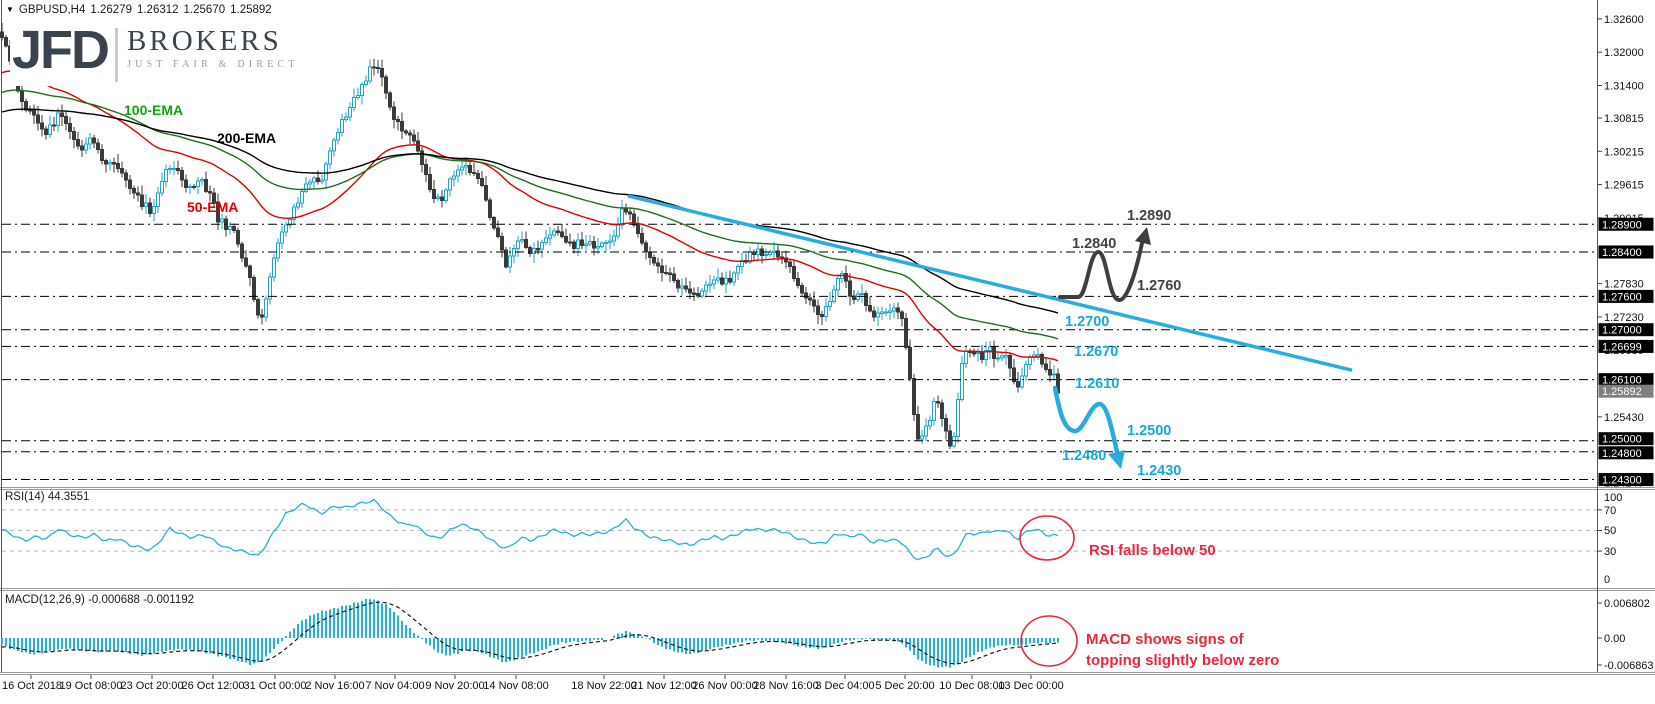  What do you see at coordinates (454, 686) in the screenshot?
I see `date-axis-label: 9 Nov 20:00` at bounding box center [454, 686].